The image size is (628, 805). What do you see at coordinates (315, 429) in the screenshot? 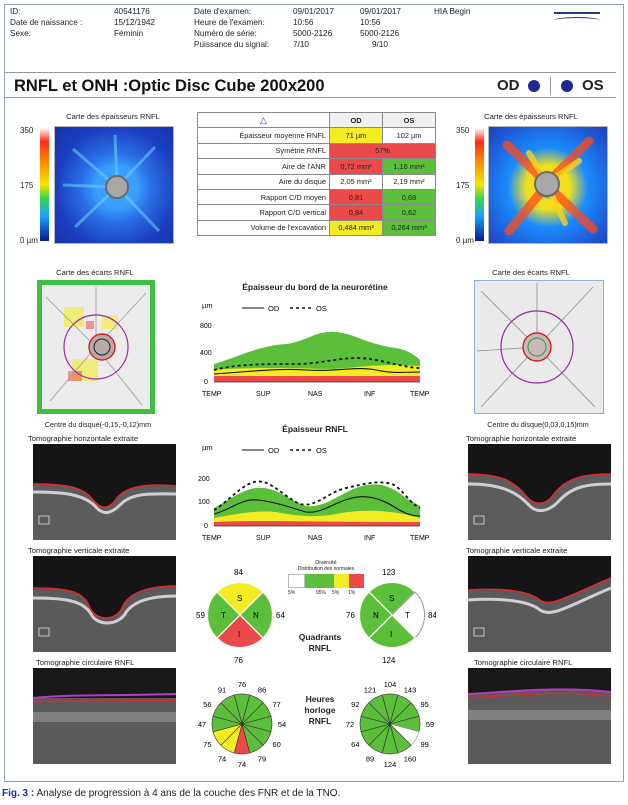
I see `rnfl-chart-title: Épaisseur RNFL` at bounding box center [315, 429].